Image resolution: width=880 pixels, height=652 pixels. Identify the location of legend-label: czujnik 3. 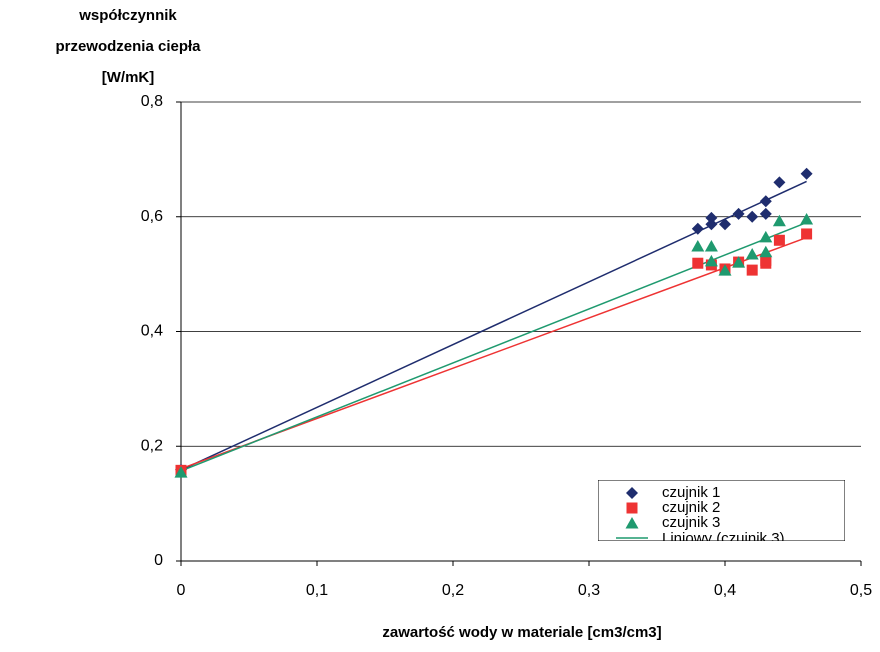
(691, 522).